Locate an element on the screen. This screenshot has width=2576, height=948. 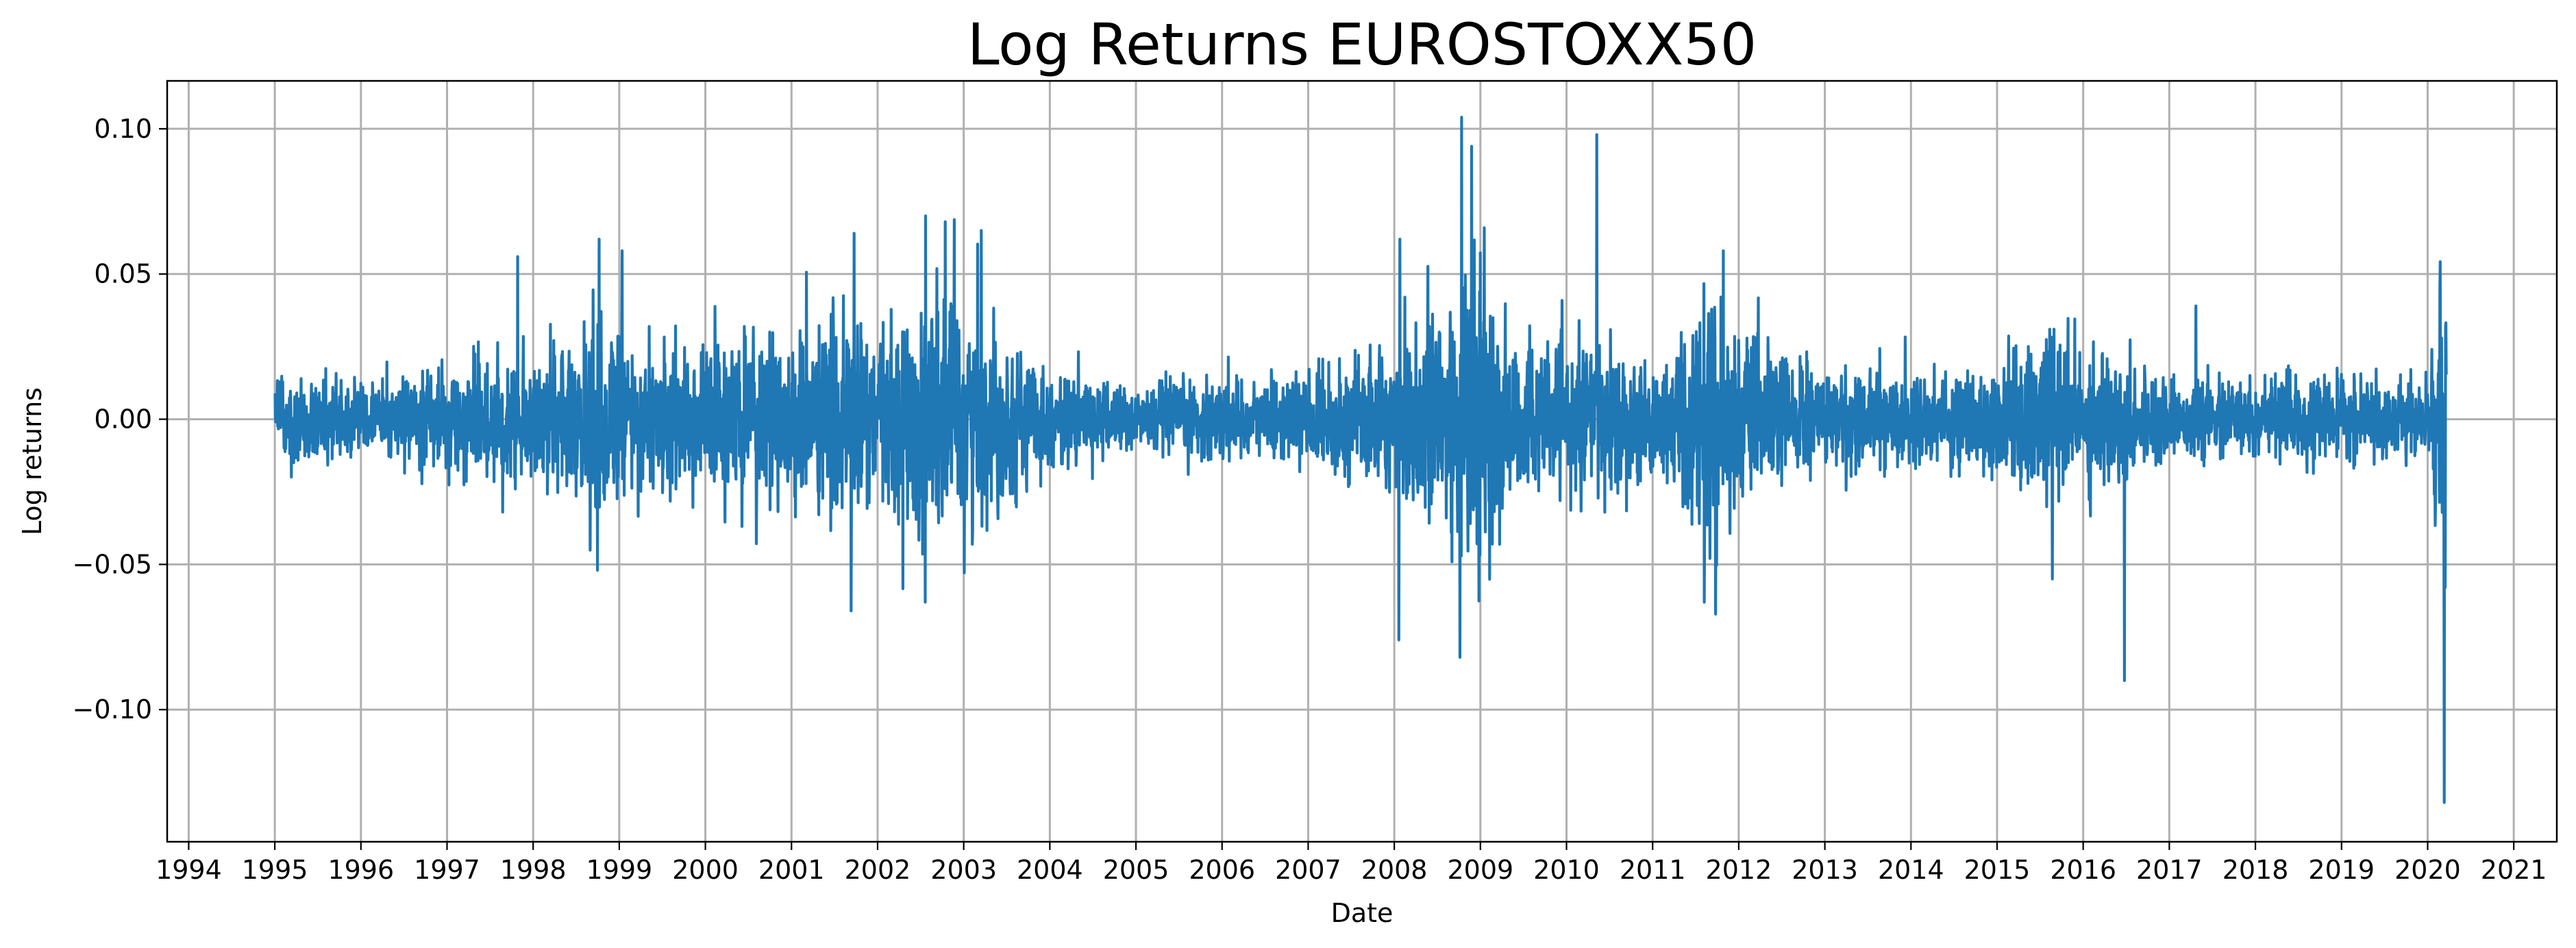
y-tick-label: 0.10 is located at coordinates (123, 129).